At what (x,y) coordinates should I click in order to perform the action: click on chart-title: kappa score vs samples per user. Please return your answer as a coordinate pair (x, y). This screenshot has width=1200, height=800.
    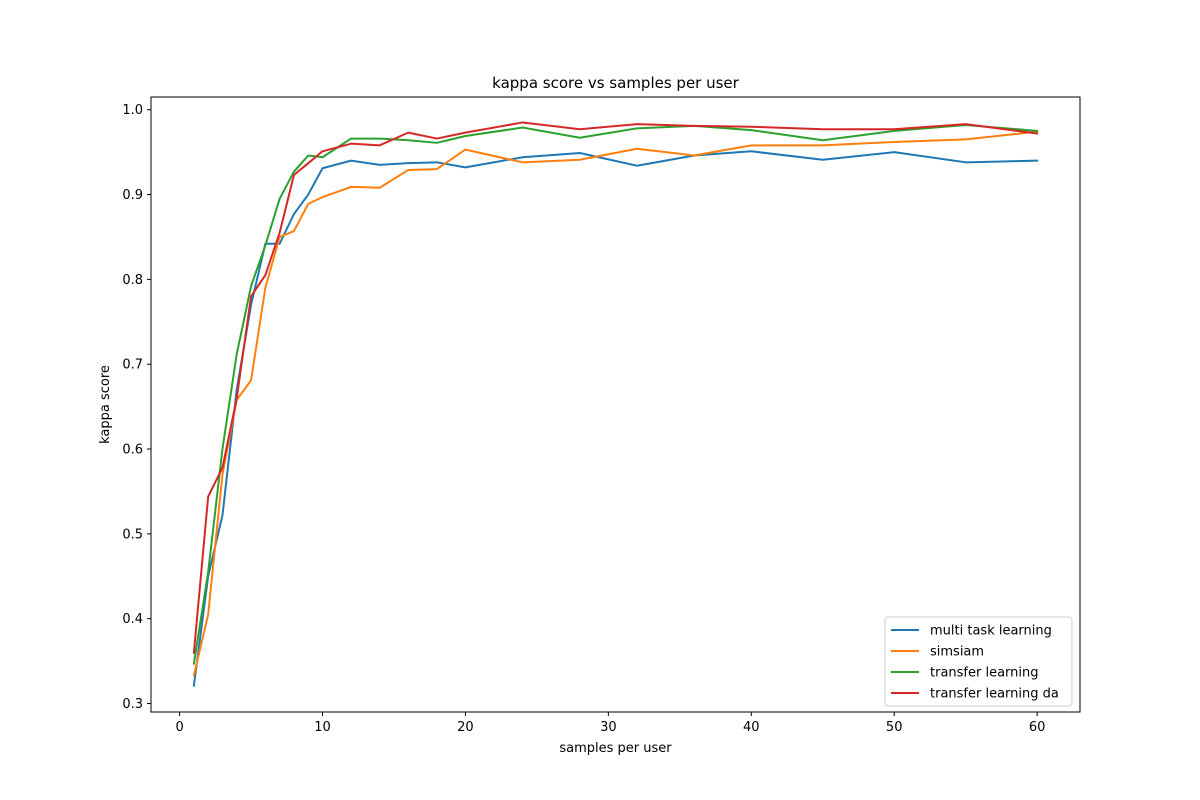
    Looking at the image, I should click on (616, 83).